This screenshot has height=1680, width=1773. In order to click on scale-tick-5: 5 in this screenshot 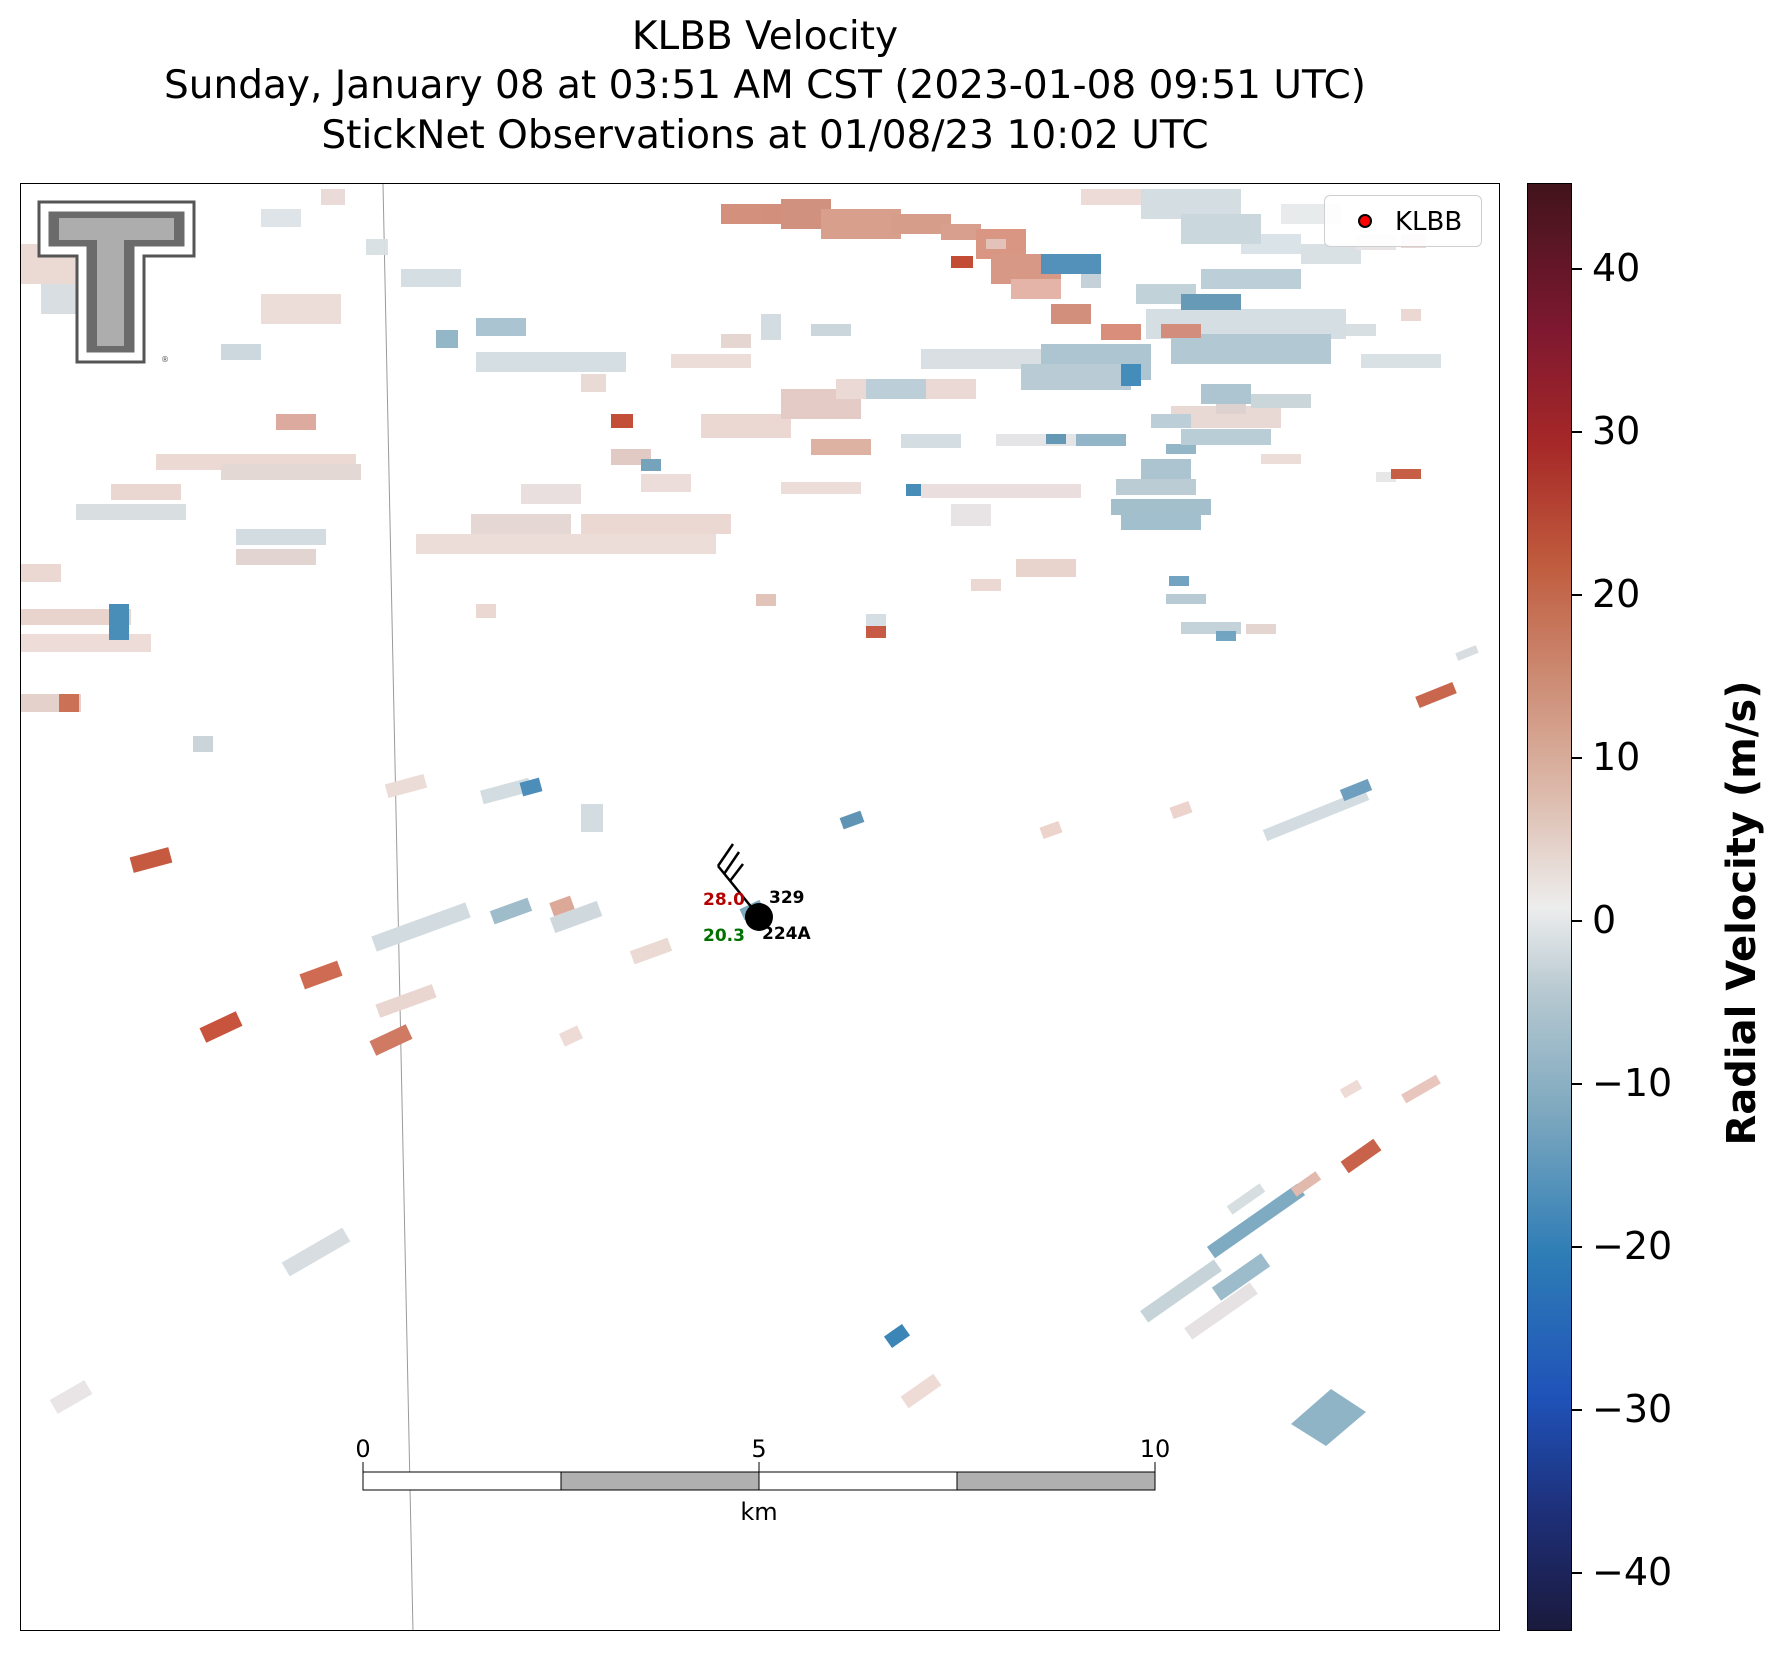, I will do `click(758, 1449)`.